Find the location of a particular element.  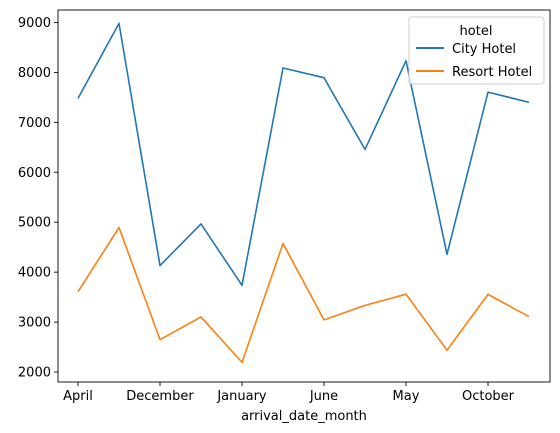

y-tick-label: 7000 is located at coordinates (34, 123).